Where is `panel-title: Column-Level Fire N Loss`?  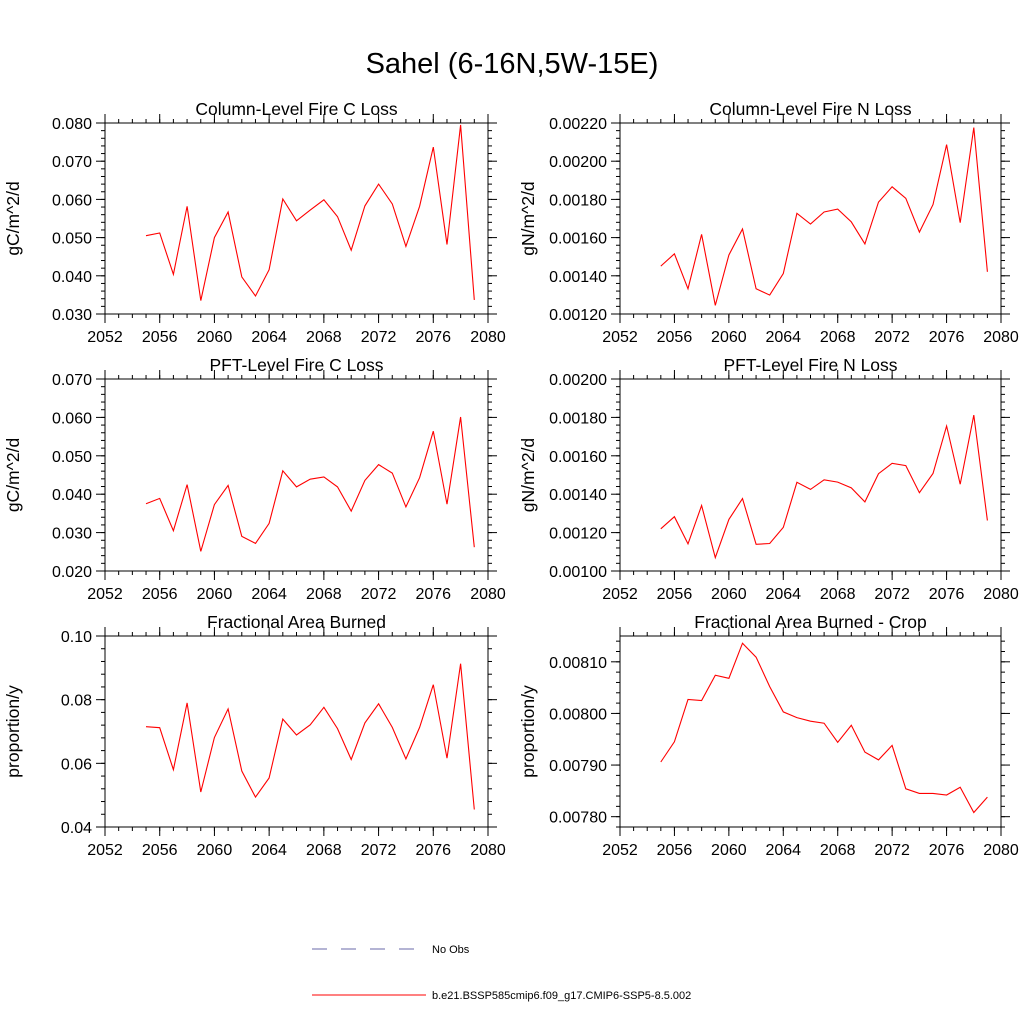 panel-title: Column-Level Fire N Loss is located at coordinates (810, 109).